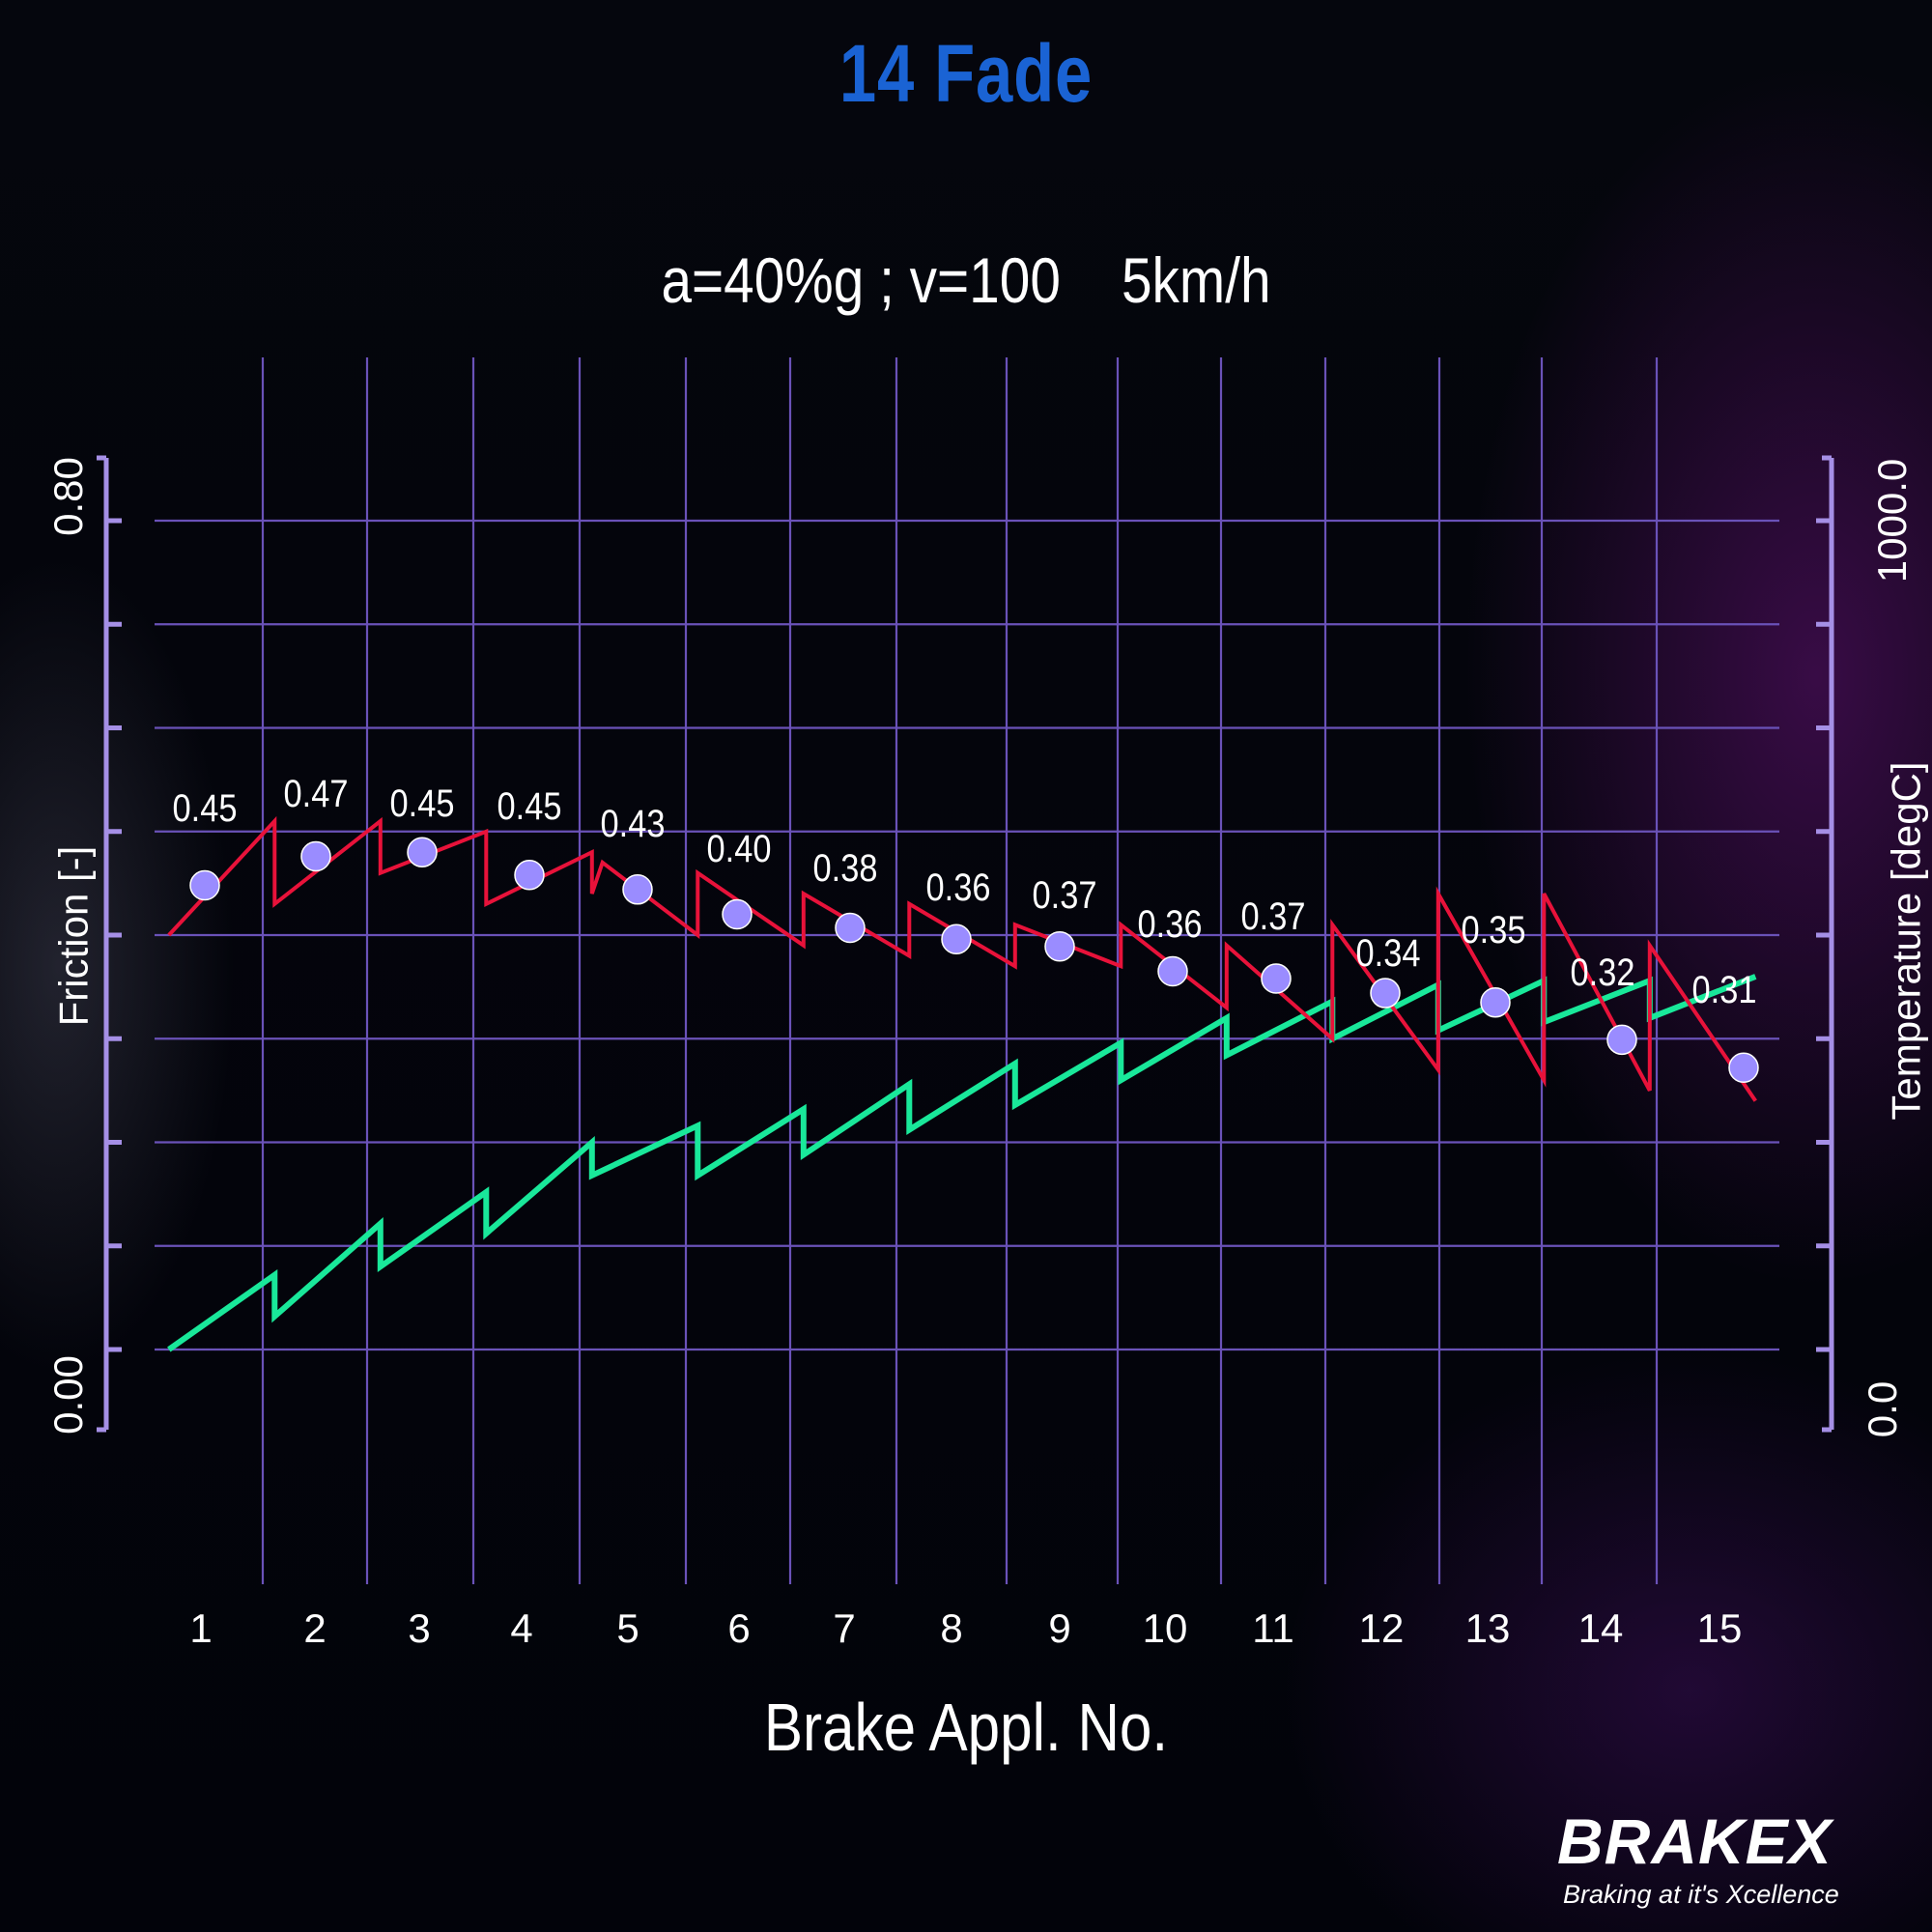 This screenshot has height=1932, width=1932. Describe the element at coordinates (314, 1628) in the screenshot. I see `x-tick-label: 2` at that location.